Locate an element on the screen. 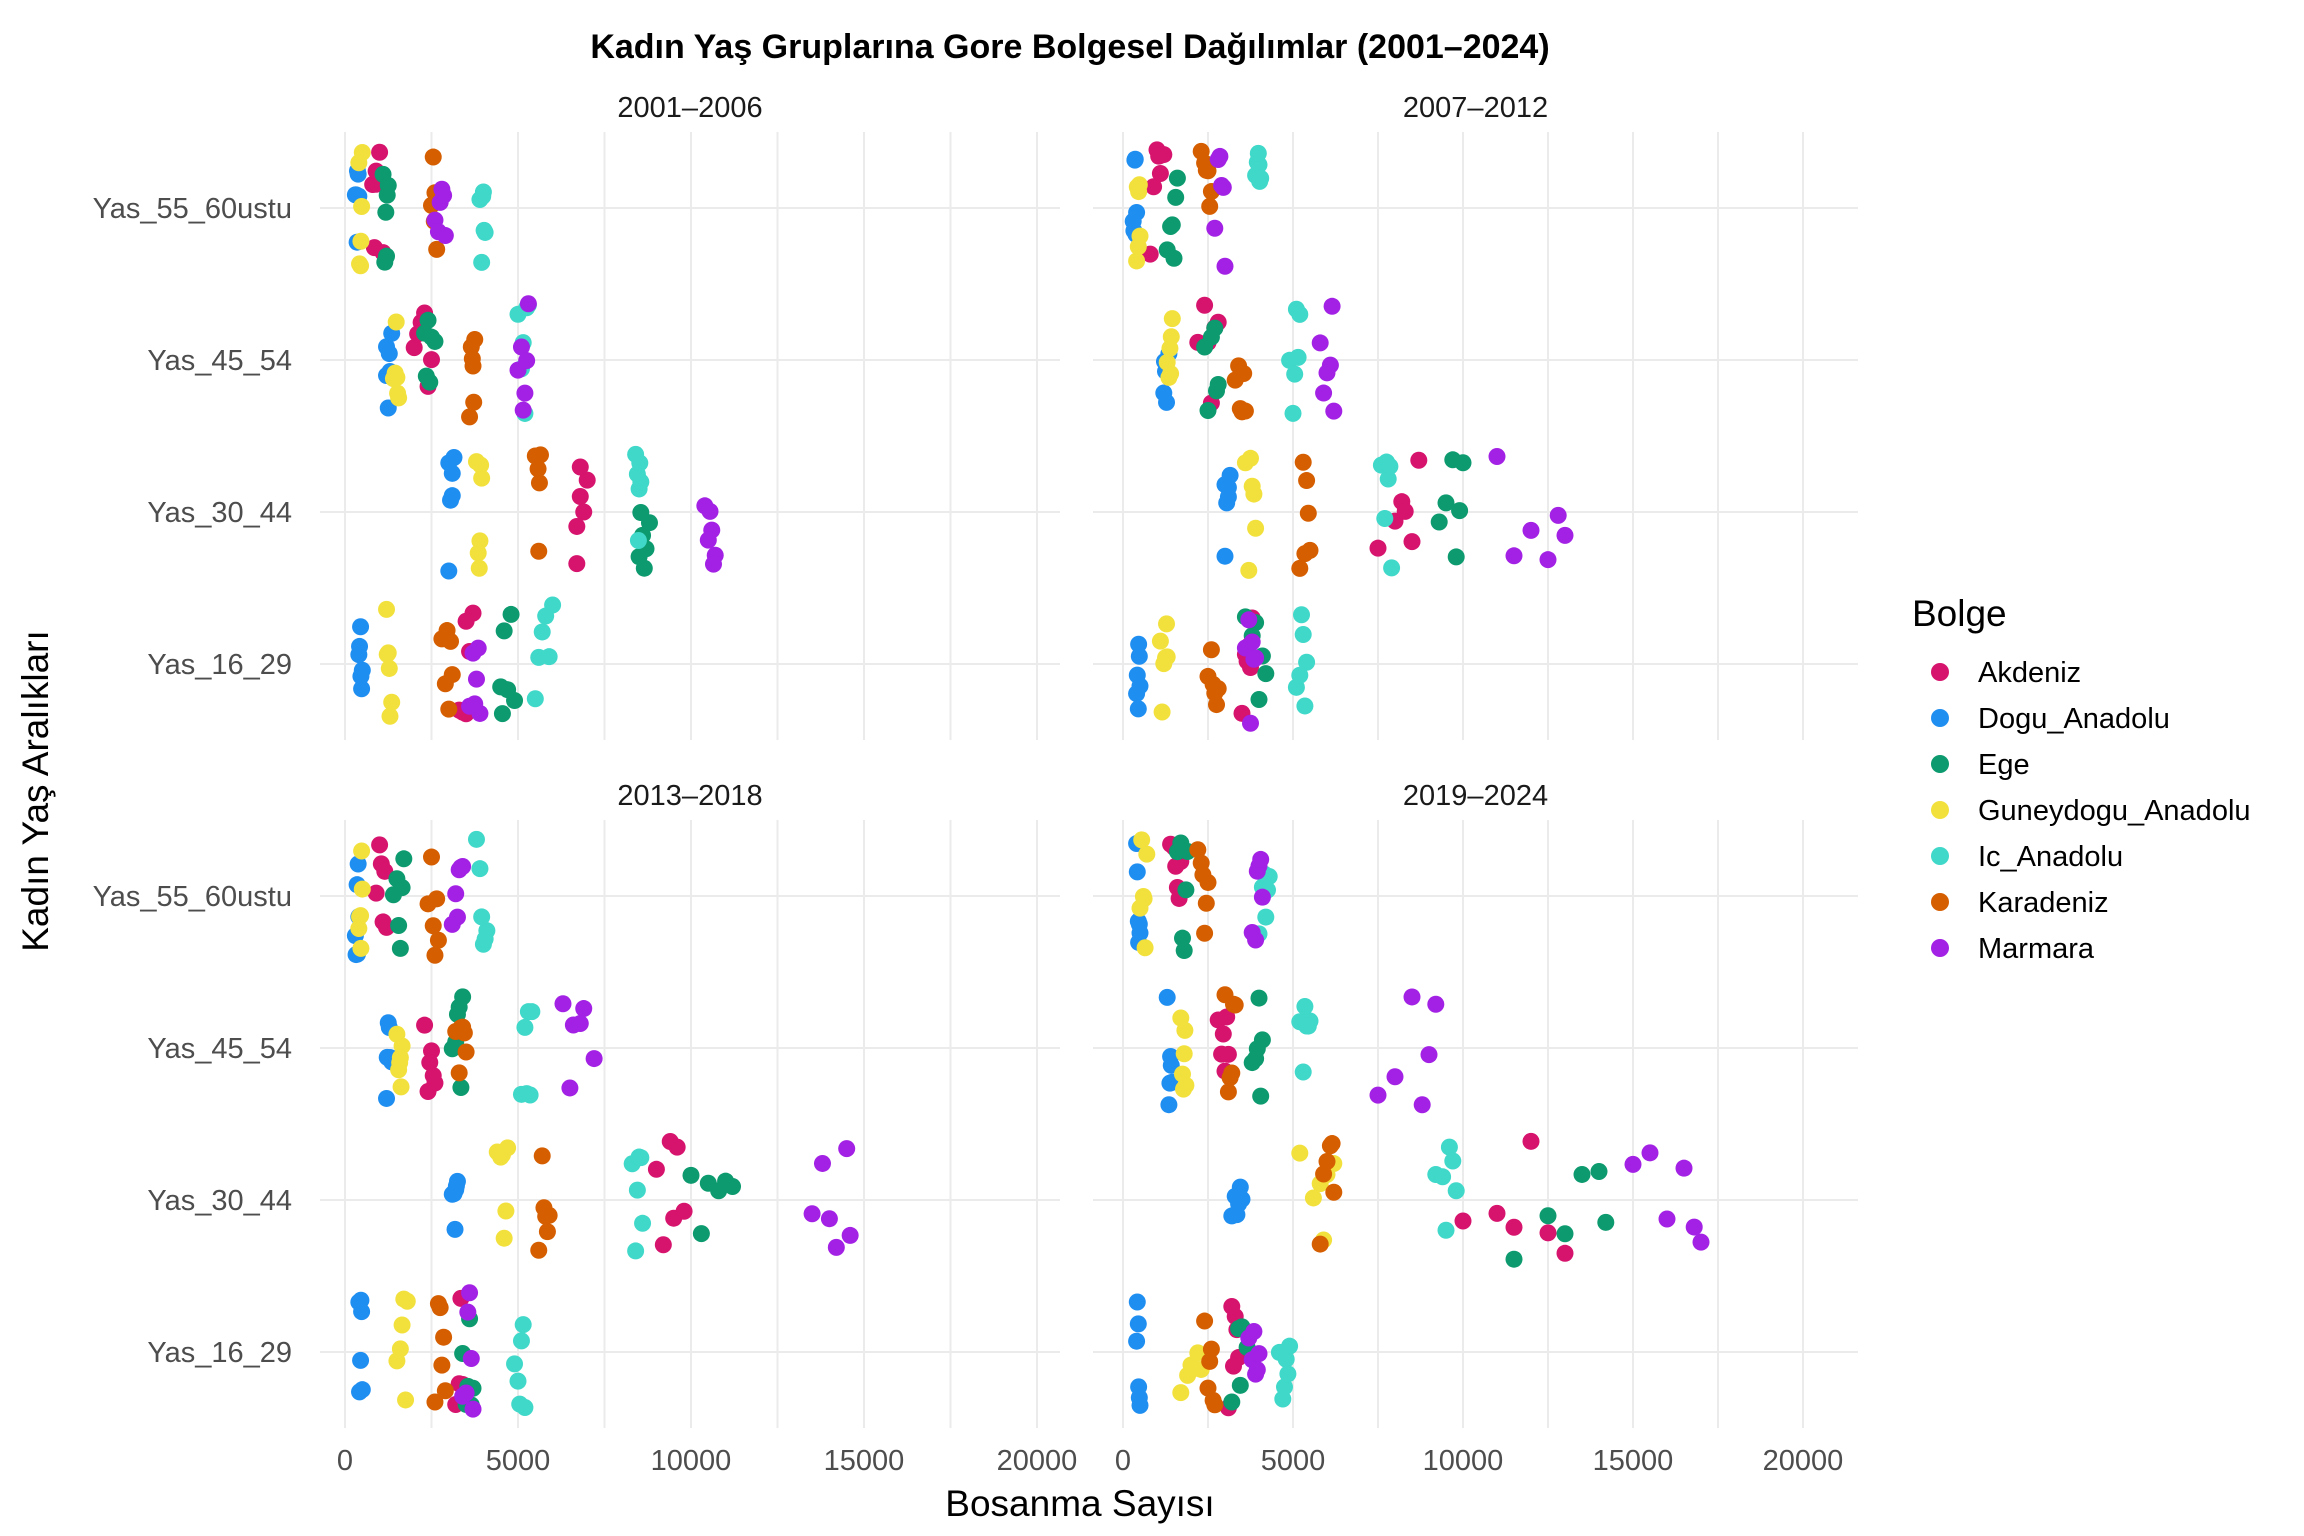 The image size is (2304, 1536). x-tick-label: 20000 is located at coordinates (1803, 1461).